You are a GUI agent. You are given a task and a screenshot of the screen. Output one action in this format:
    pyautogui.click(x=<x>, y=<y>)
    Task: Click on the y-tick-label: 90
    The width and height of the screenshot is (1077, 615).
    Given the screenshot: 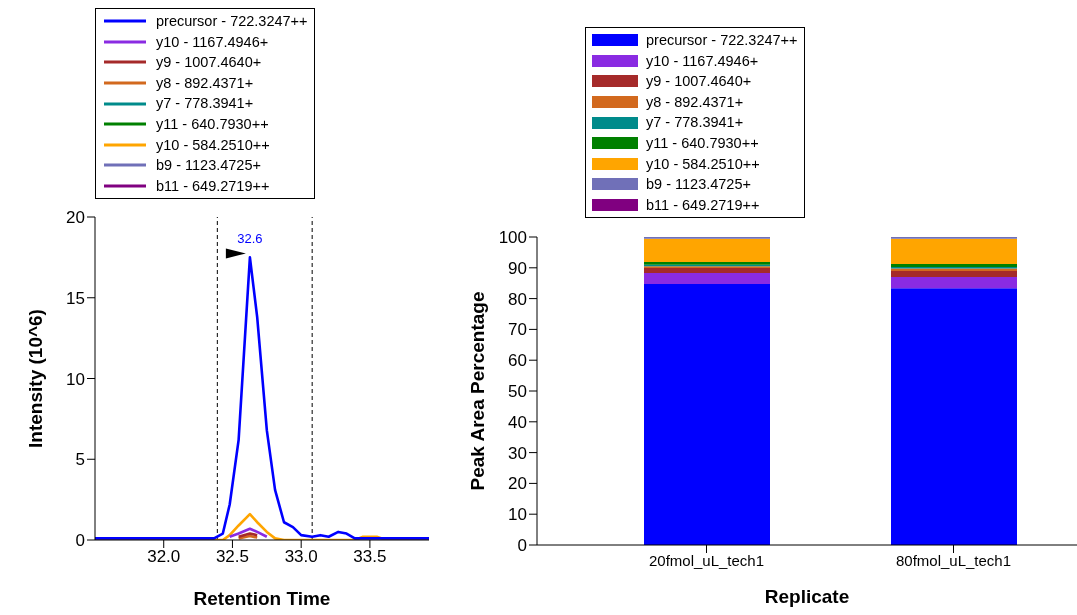 What is the action you would take?
    pyautogui.click(x=517, y=268)
    